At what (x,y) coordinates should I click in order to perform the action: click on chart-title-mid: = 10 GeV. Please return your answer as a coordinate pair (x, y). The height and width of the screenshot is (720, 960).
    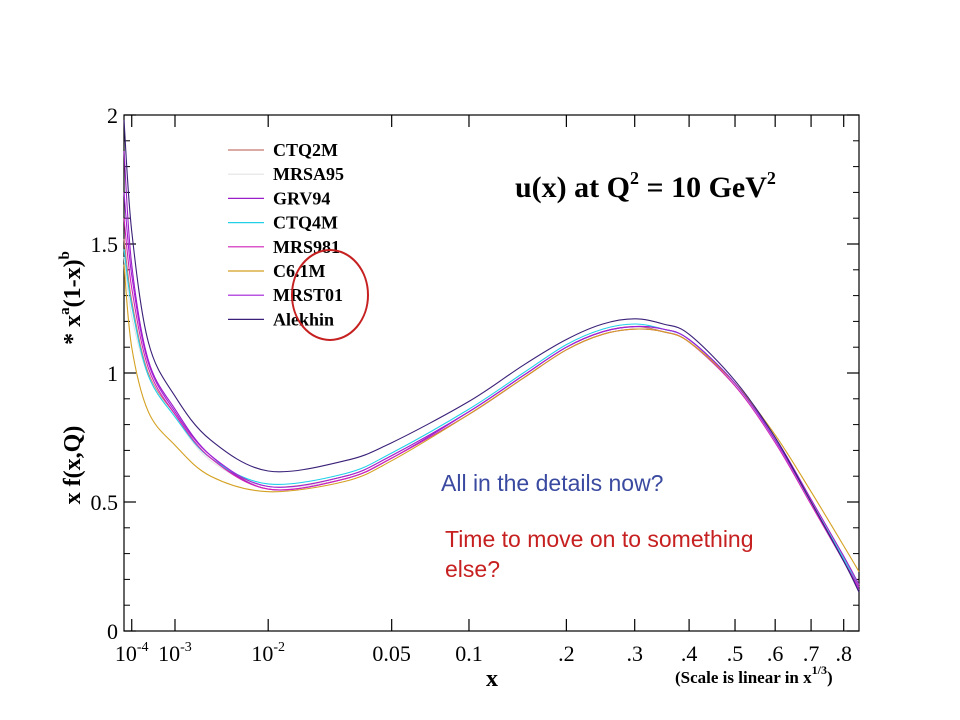
    Looking at the image, I should click on (703, 187).